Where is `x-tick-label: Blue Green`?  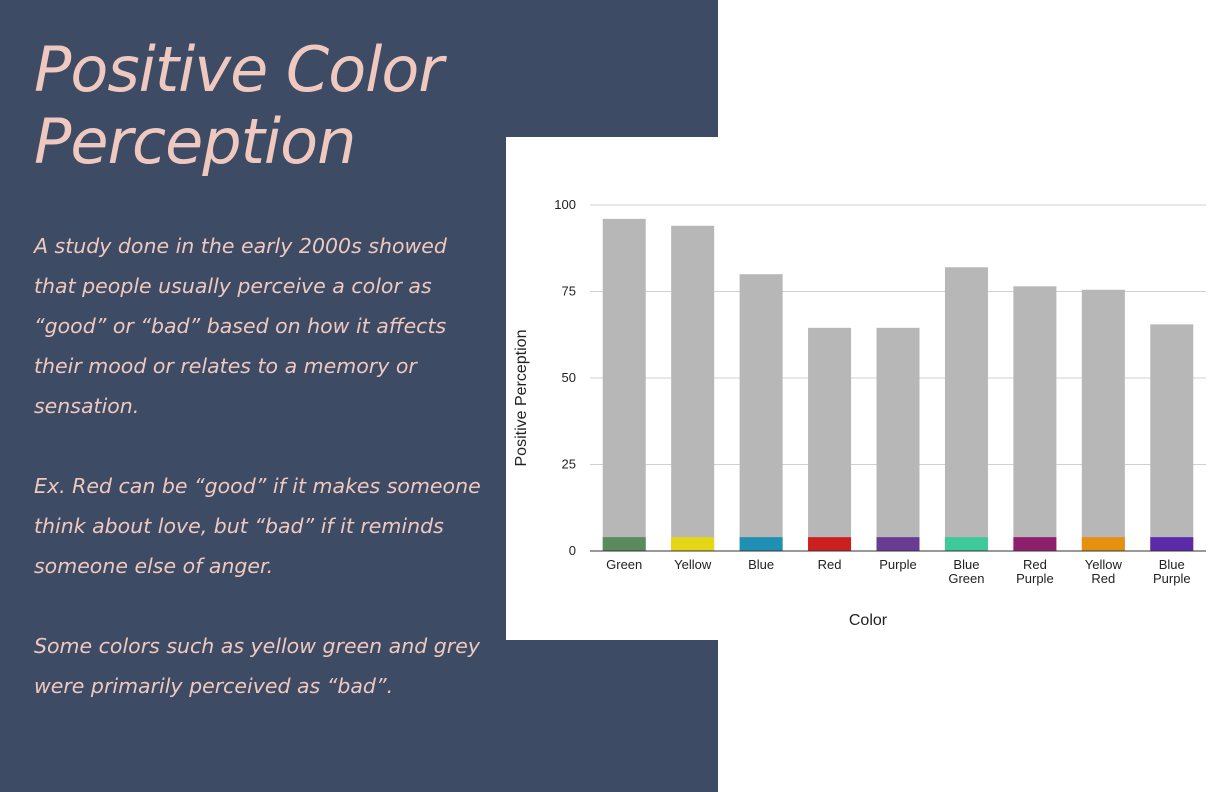 x-tick-label: Blue Green is located at coordinates (966, 571).